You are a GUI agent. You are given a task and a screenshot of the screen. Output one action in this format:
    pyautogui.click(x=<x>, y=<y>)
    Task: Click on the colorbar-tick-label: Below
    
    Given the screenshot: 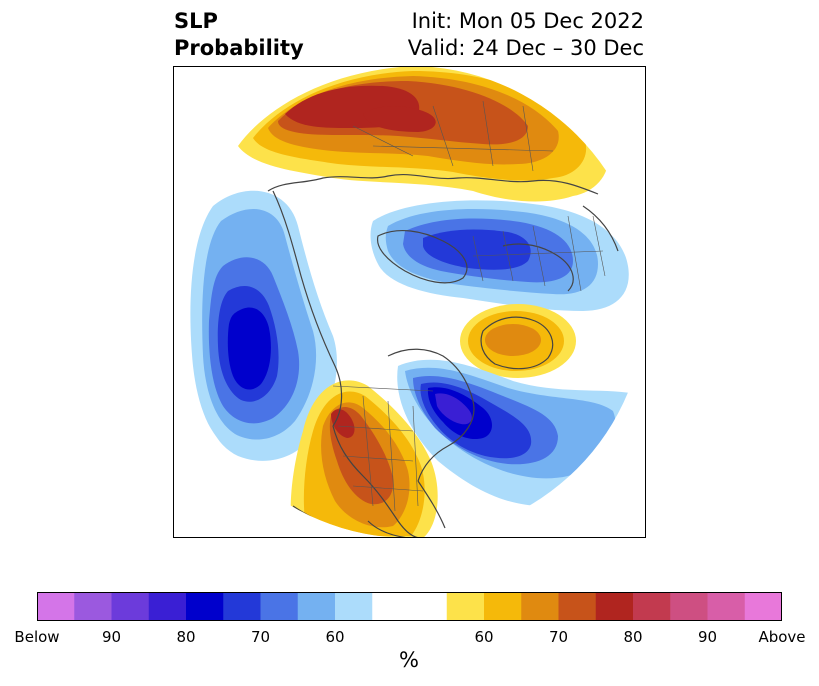 What is the action you would take?
    pyautogui.click(x=37, y=637)
    